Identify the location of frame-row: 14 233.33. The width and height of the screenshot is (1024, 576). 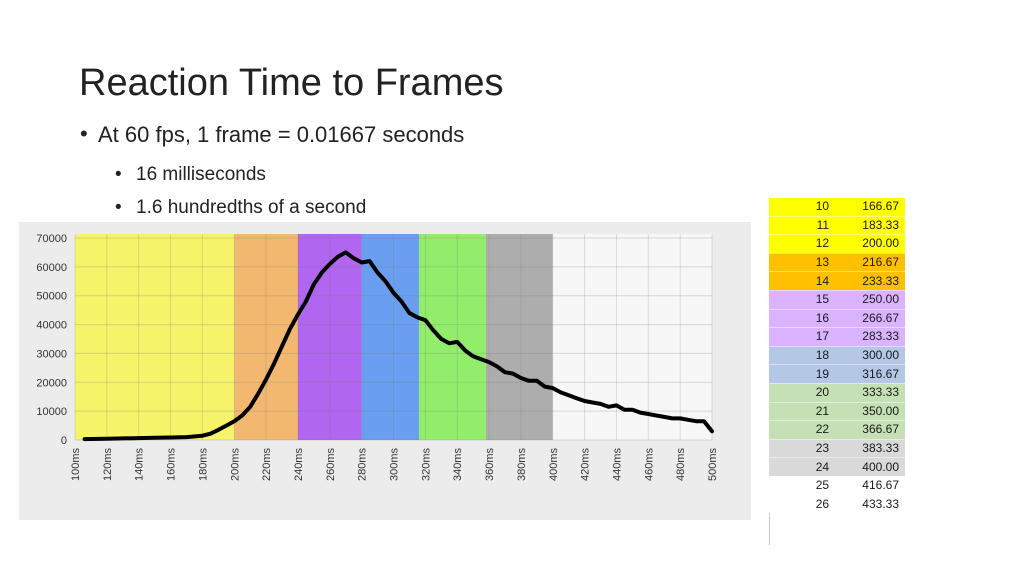
(837, 281).